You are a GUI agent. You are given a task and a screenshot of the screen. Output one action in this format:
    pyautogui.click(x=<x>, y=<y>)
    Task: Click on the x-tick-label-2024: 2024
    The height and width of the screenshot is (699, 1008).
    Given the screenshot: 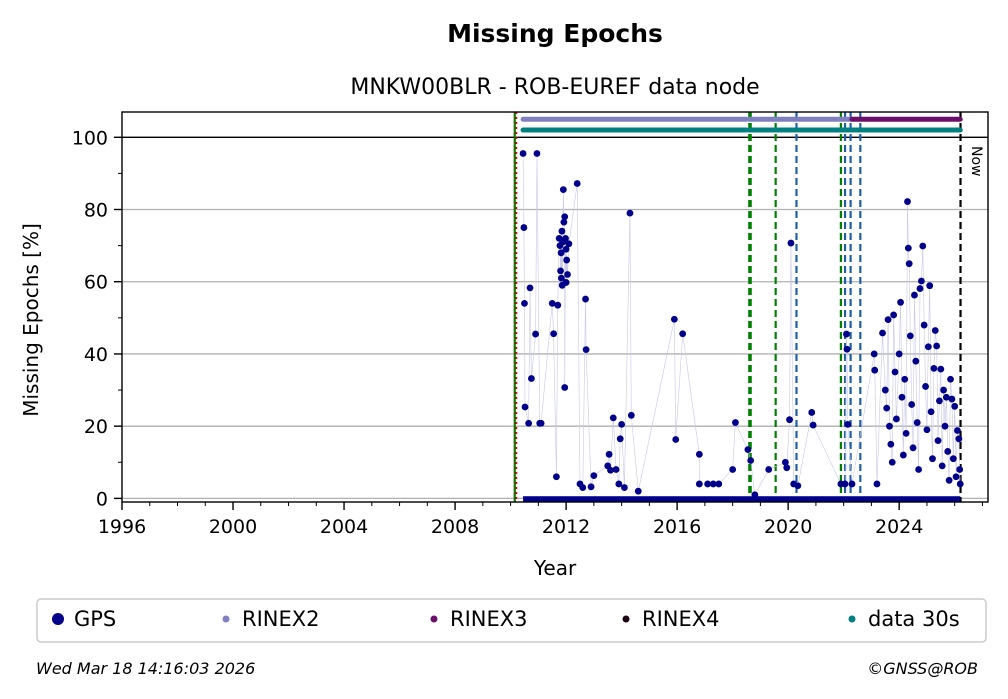 What is the action you would take?
    pyautogui.click(x=899, y=527)
    